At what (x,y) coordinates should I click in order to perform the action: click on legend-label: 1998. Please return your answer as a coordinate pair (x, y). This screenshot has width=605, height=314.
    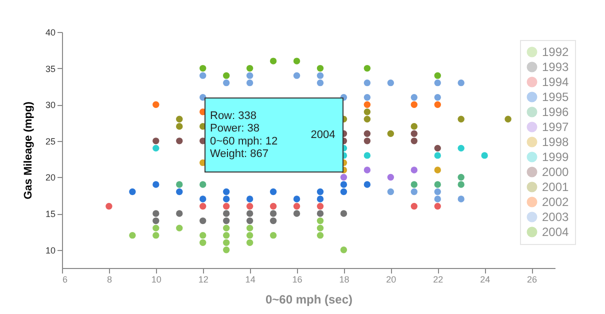
    Looking at the image, I should click on (556, 142).